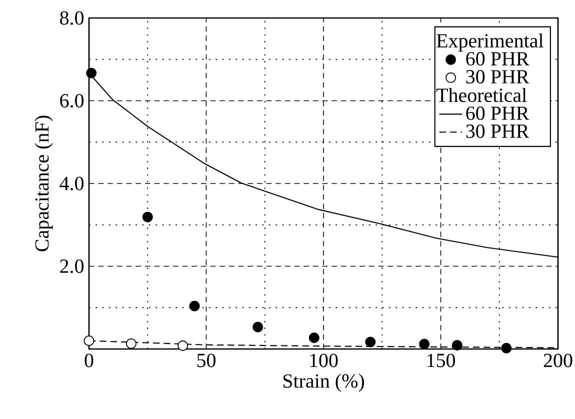  Describe the element at coordinates (72, 101) in the screenshot. I see `y-tick-label: 6.0` at that location.